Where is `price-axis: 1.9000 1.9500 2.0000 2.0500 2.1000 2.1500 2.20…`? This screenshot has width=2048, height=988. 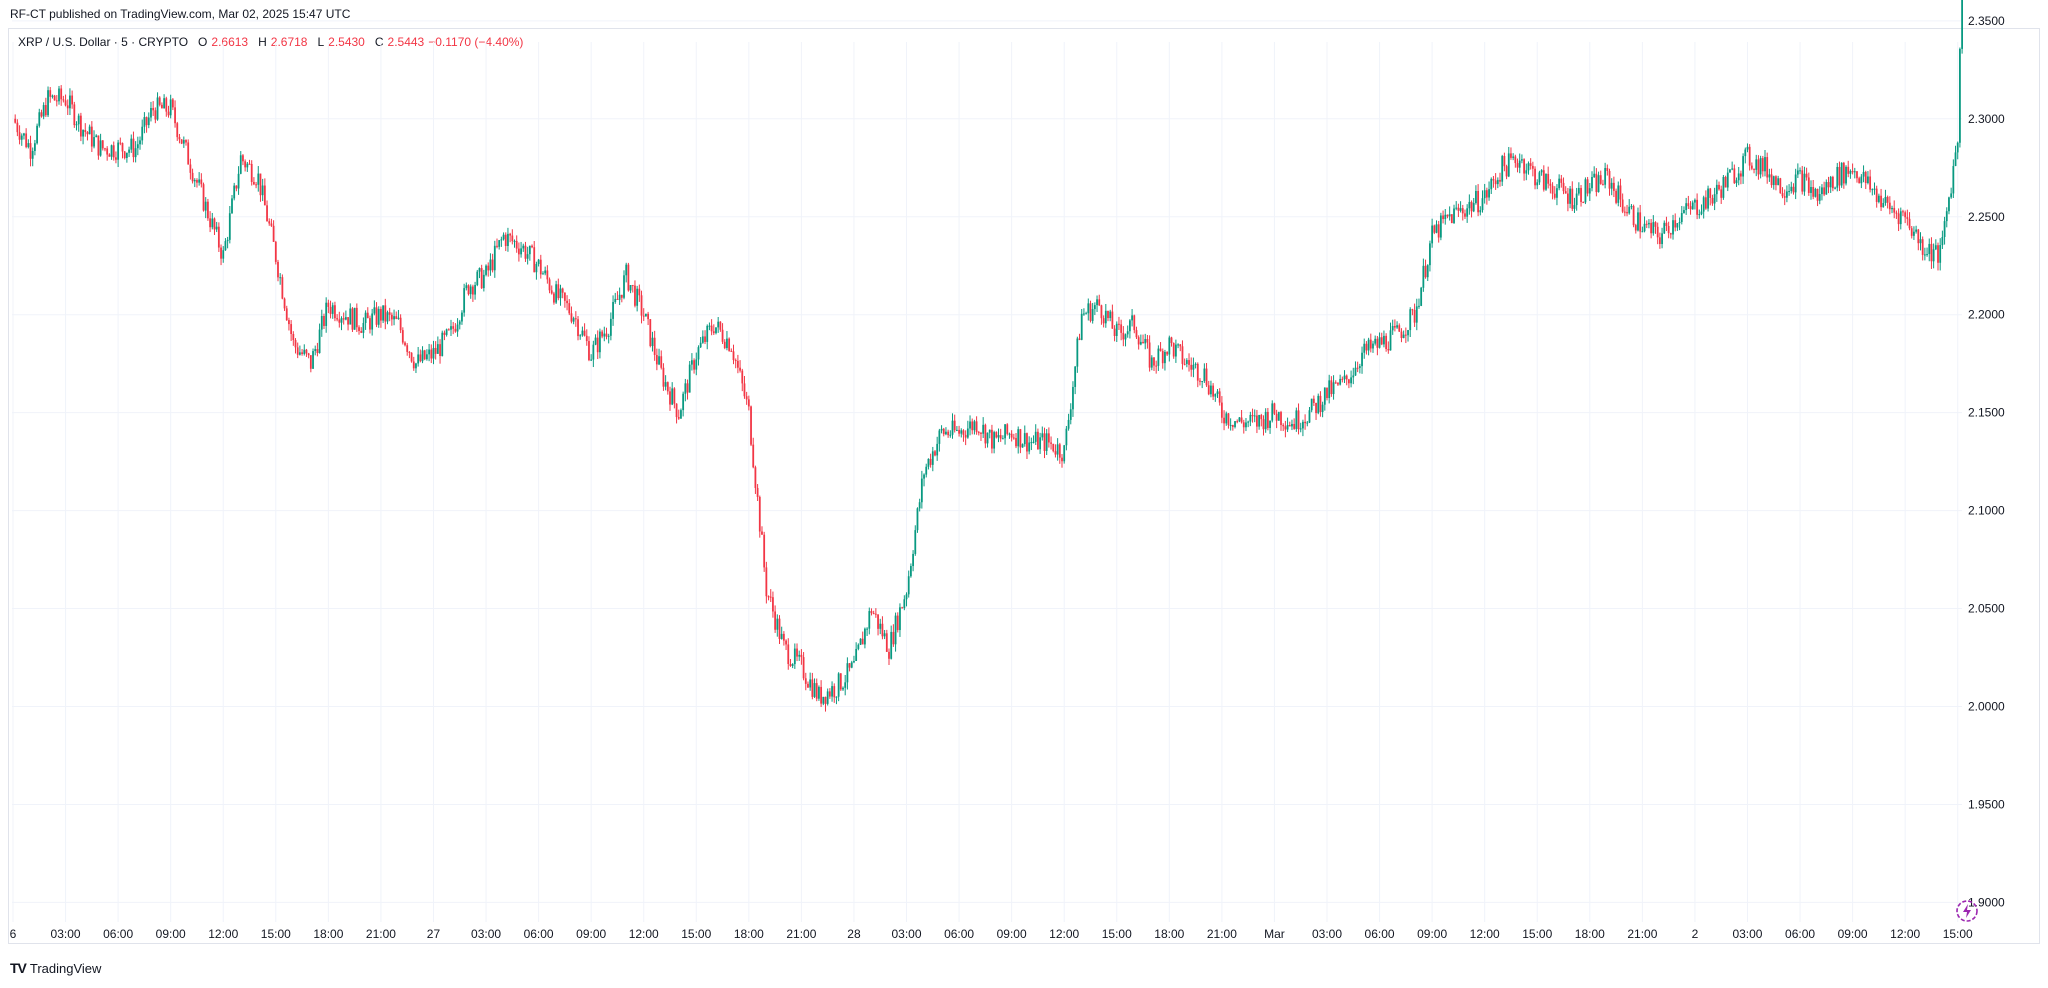 price-axis: 1.9000 1.9500 2.0000 2.0500 2.1000 2.1500 2.20… is located at coordinates (1986, 462).